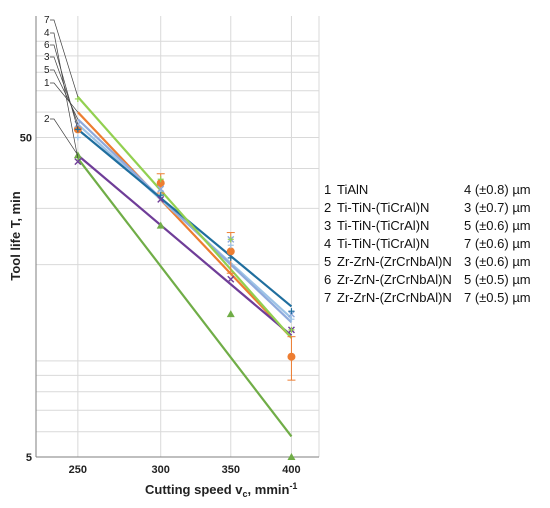 Image resolution: width=550 pixels, height=508 pixels. What do you see at coordinates (497, 225) in the screenshot?
I see `legend-thickness: 5 (±0.6) µm` at bounding box center [497, 225].